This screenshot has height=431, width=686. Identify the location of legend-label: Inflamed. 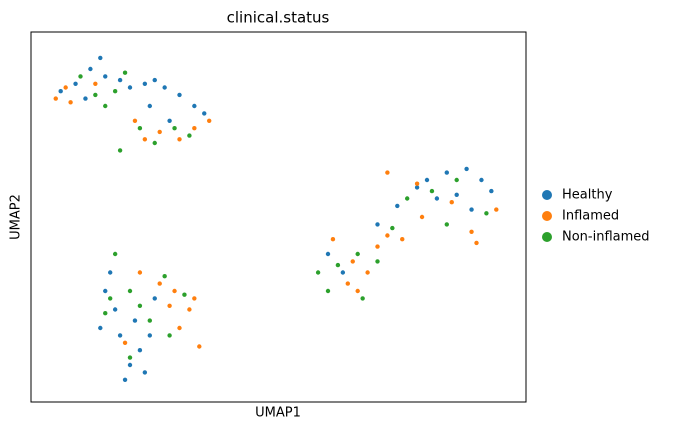
(590, 216).